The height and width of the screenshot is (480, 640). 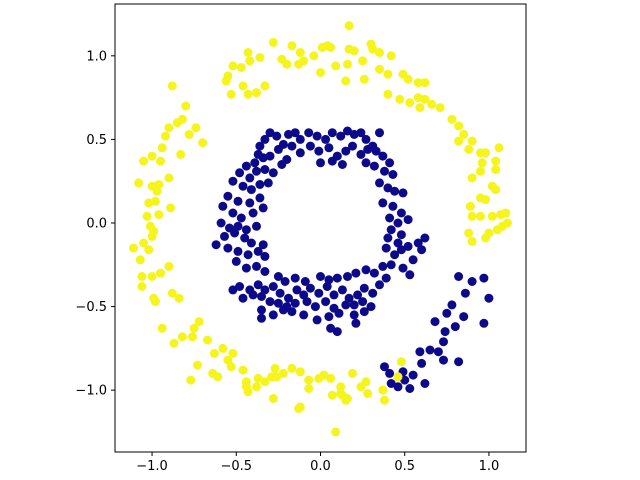 What do you see at coordinates (96, 140) in the screenshot?
I see `y-tick-label: 0.5` at bounding box center [96, 140].